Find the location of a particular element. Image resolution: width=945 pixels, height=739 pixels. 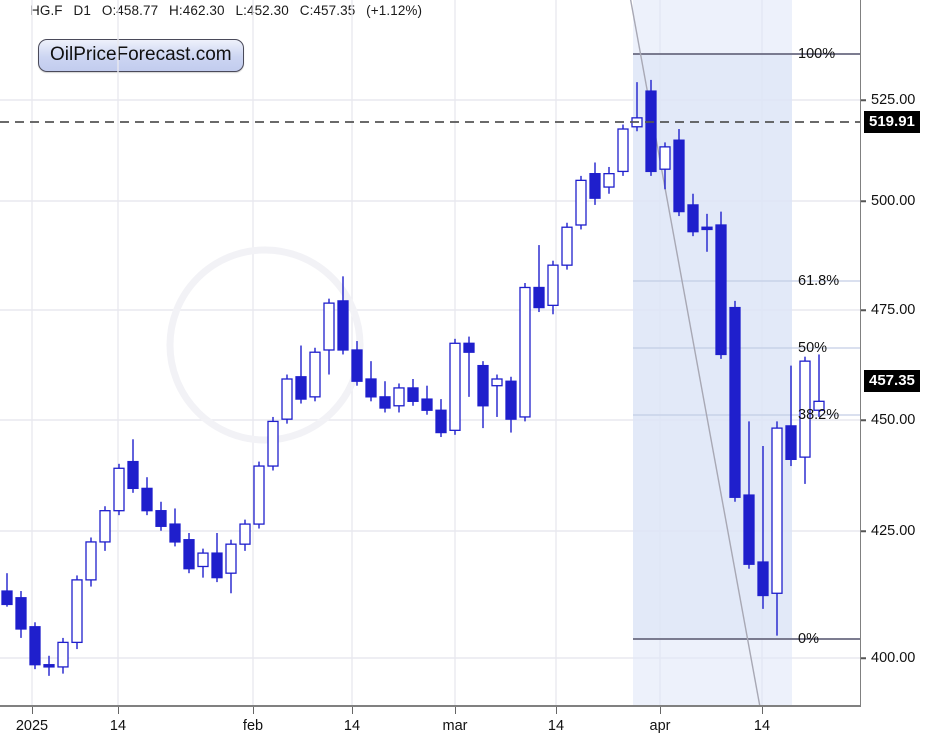

date-tick-label: mar is located at coordinates (455, 726).